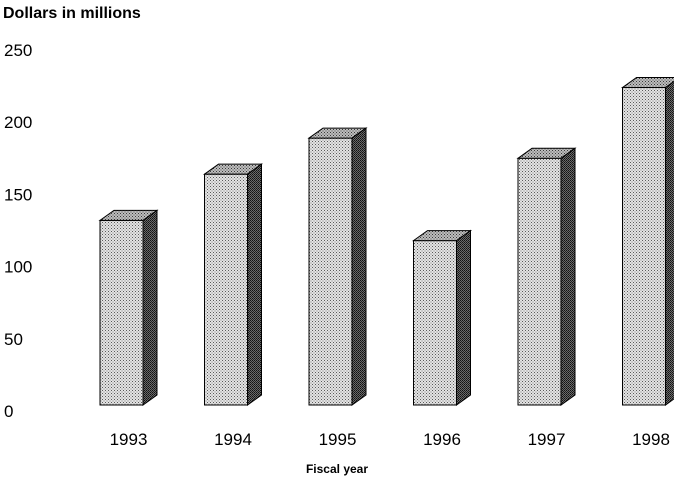 Image resolution: width=674 pixels, height=484 pixels. Describe the element at coordinates (539, 281) in the screenshot. I see `bar-1997` at that location.